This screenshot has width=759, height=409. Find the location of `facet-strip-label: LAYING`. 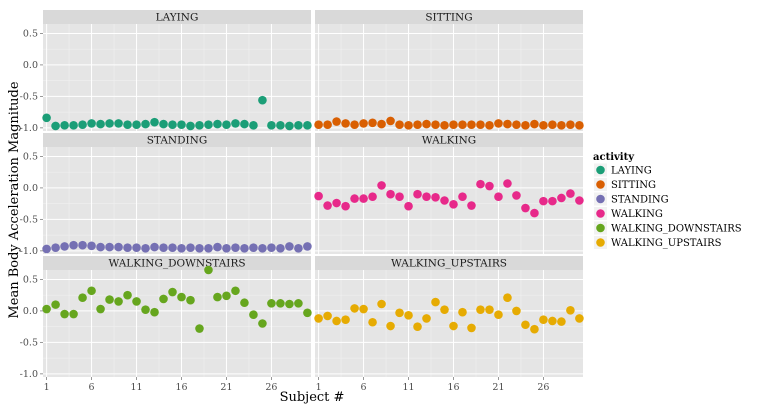

facet-strip-label: LAYING is located at coordinates (177, 18).